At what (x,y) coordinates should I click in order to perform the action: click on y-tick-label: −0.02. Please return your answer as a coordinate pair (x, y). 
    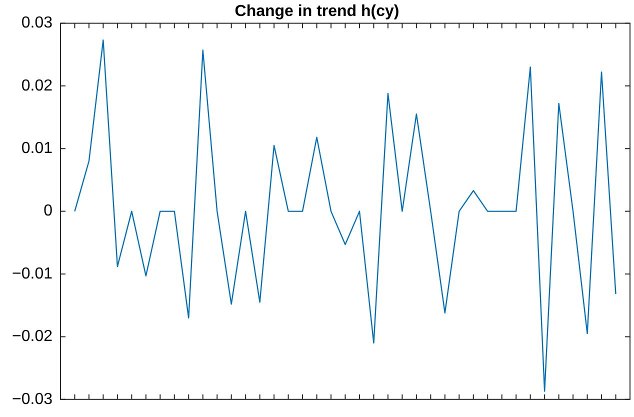
    Looking at the image, I should click on (32, 337).